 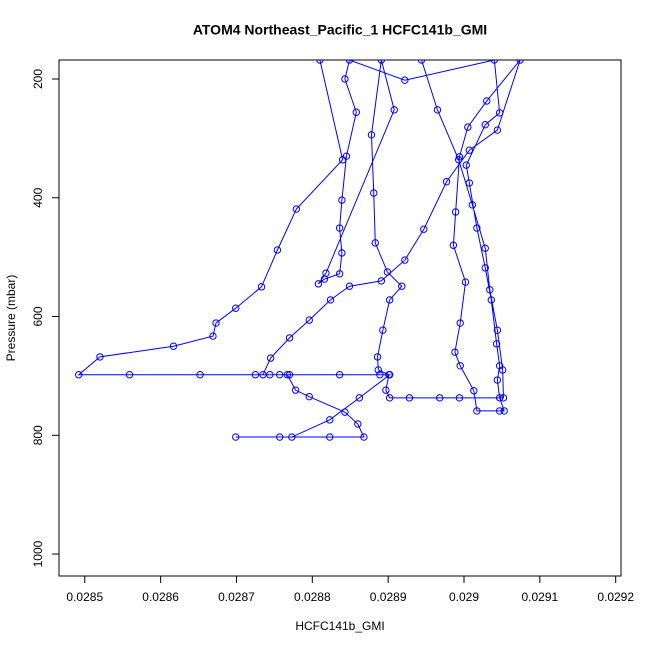 What do you see at coordinates (38, 435) in the screenshot?
I see `y-tick-label: 800` at bounding box center [38, 435].